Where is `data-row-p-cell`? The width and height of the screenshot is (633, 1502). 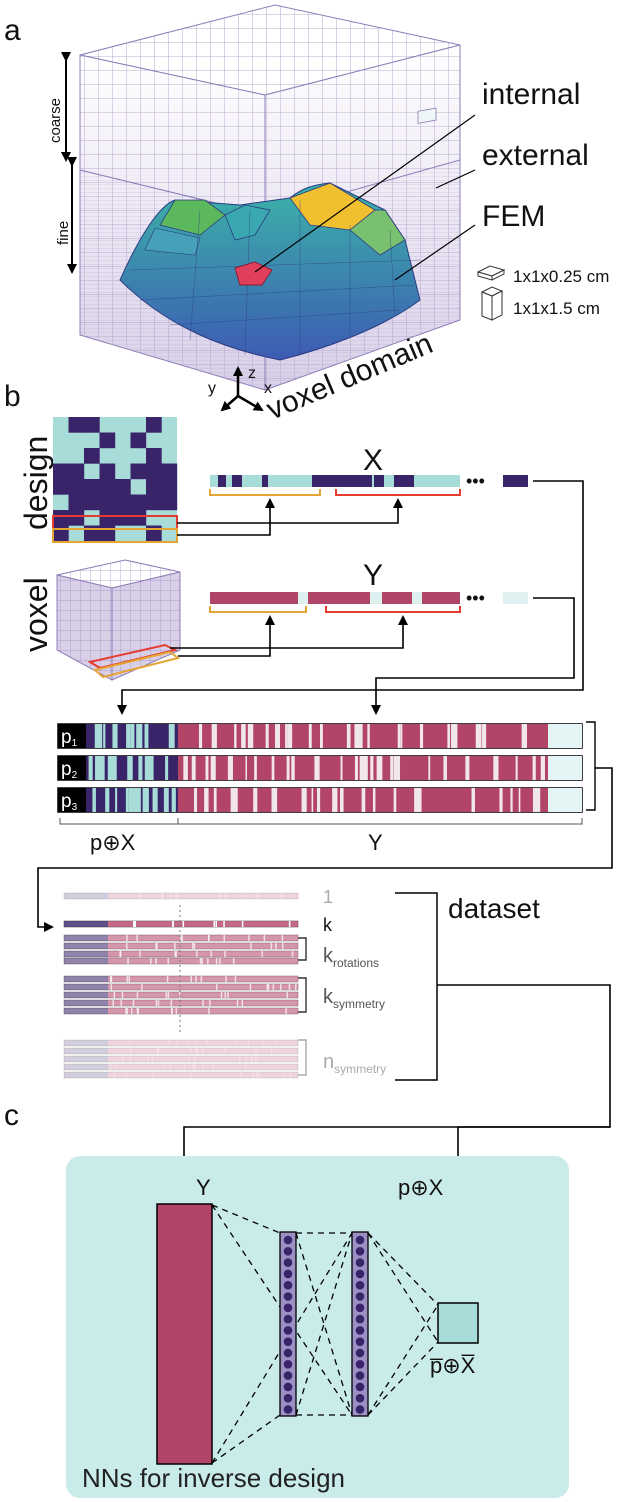 data-row-p-cell is located at coordinates (72, 768).